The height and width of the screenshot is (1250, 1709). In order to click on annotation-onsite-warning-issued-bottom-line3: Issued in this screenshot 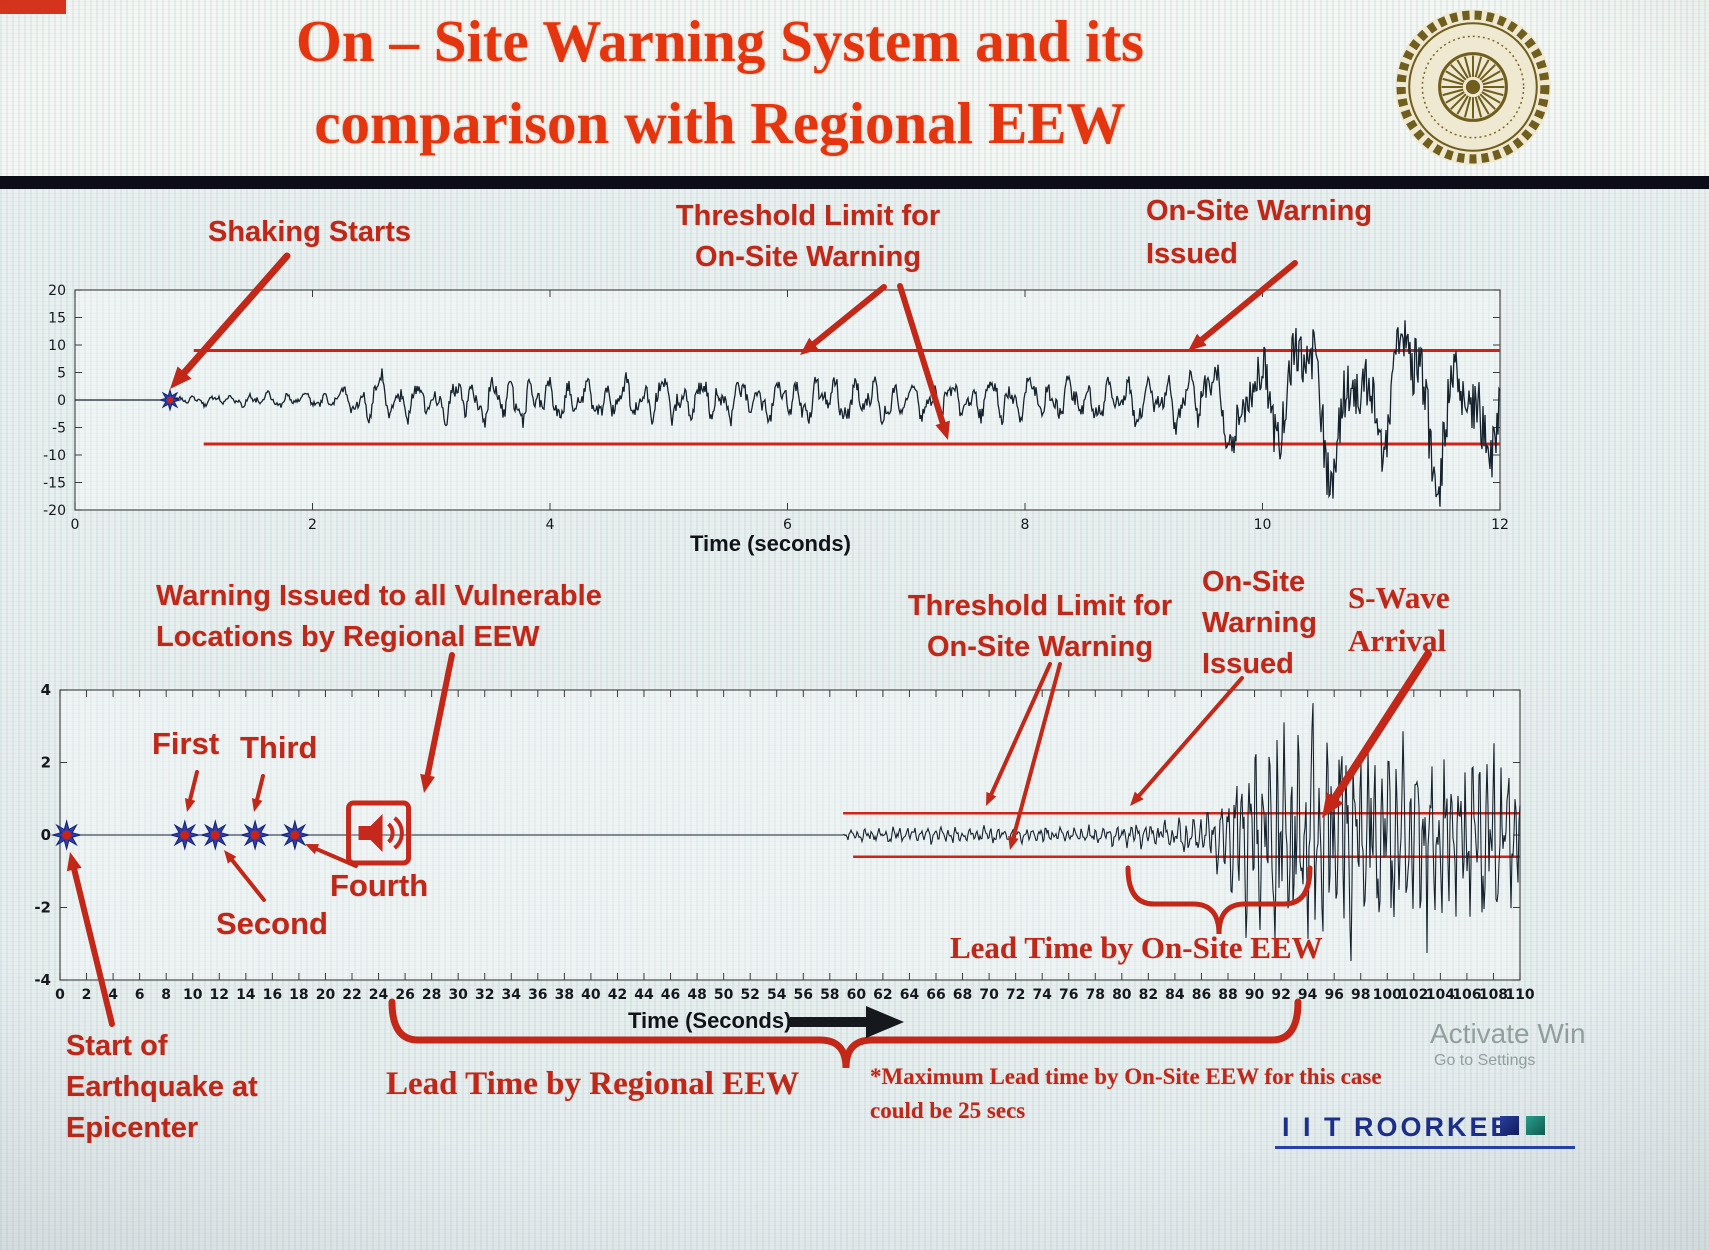, I will do `click(1248, 664)`.